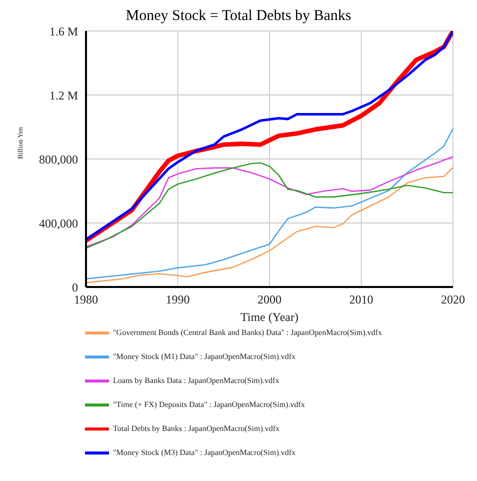  I want to click on y-tick-label: 0, so click(75, 287).